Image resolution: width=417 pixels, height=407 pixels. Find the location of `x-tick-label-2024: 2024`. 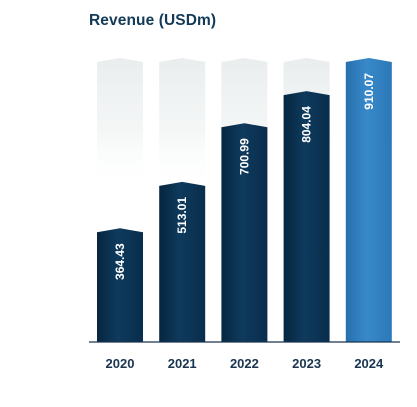

x-tick-label-2024: 2024 is located at coordinates (369, 363).